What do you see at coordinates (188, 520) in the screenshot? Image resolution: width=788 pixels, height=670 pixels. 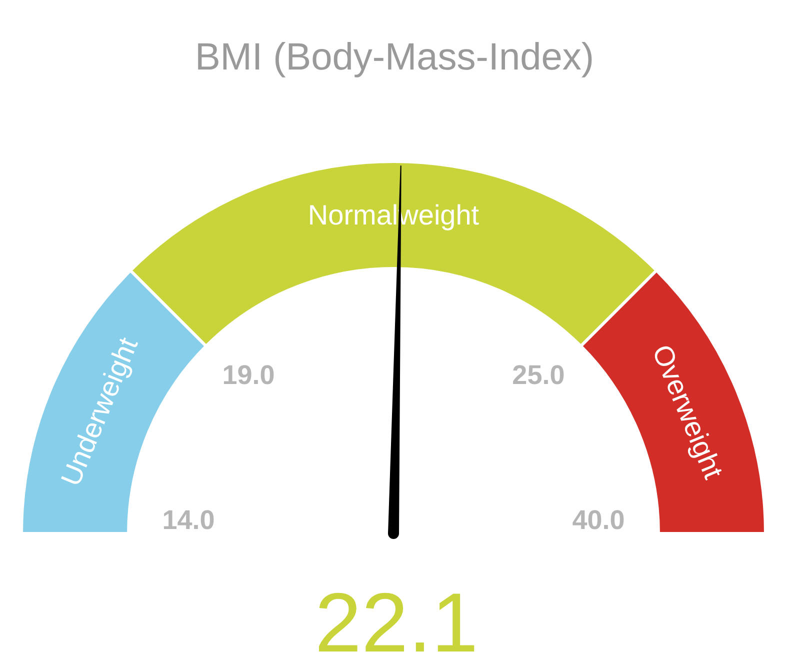 I see `text: 14.0` at bounding box center [188, 520].